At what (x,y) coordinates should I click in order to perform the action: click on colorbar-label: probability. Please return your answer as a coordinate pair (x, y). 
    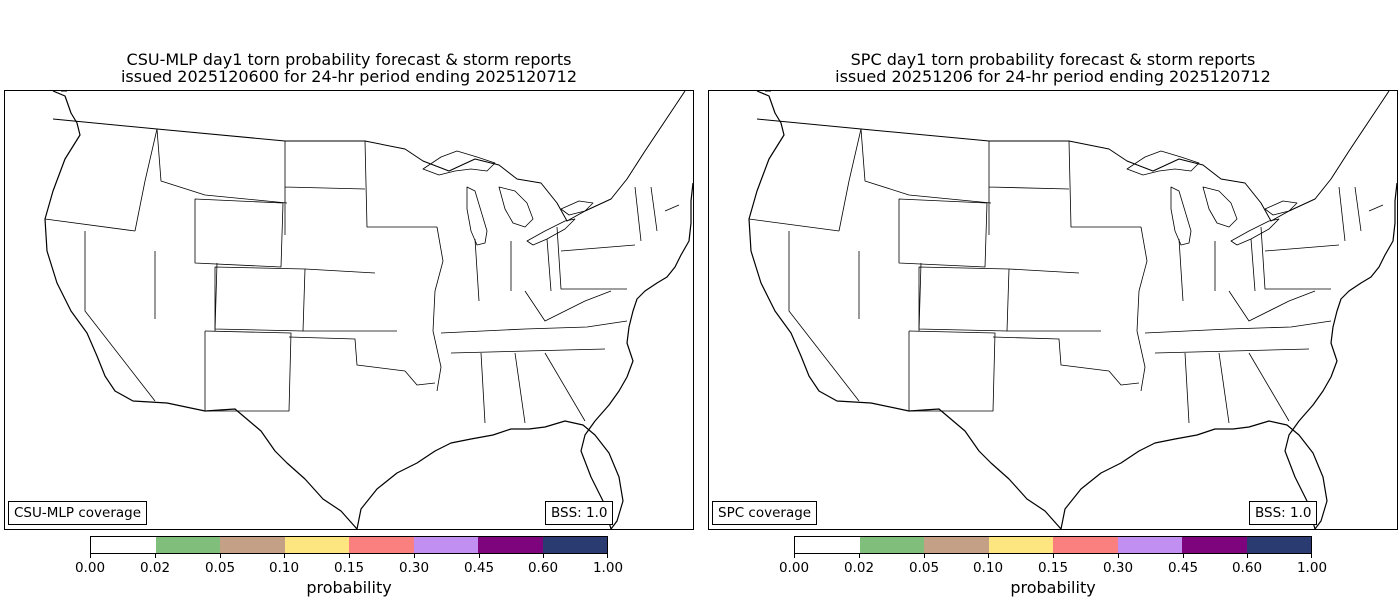
    Looking at the image, I should click on (349, 587).